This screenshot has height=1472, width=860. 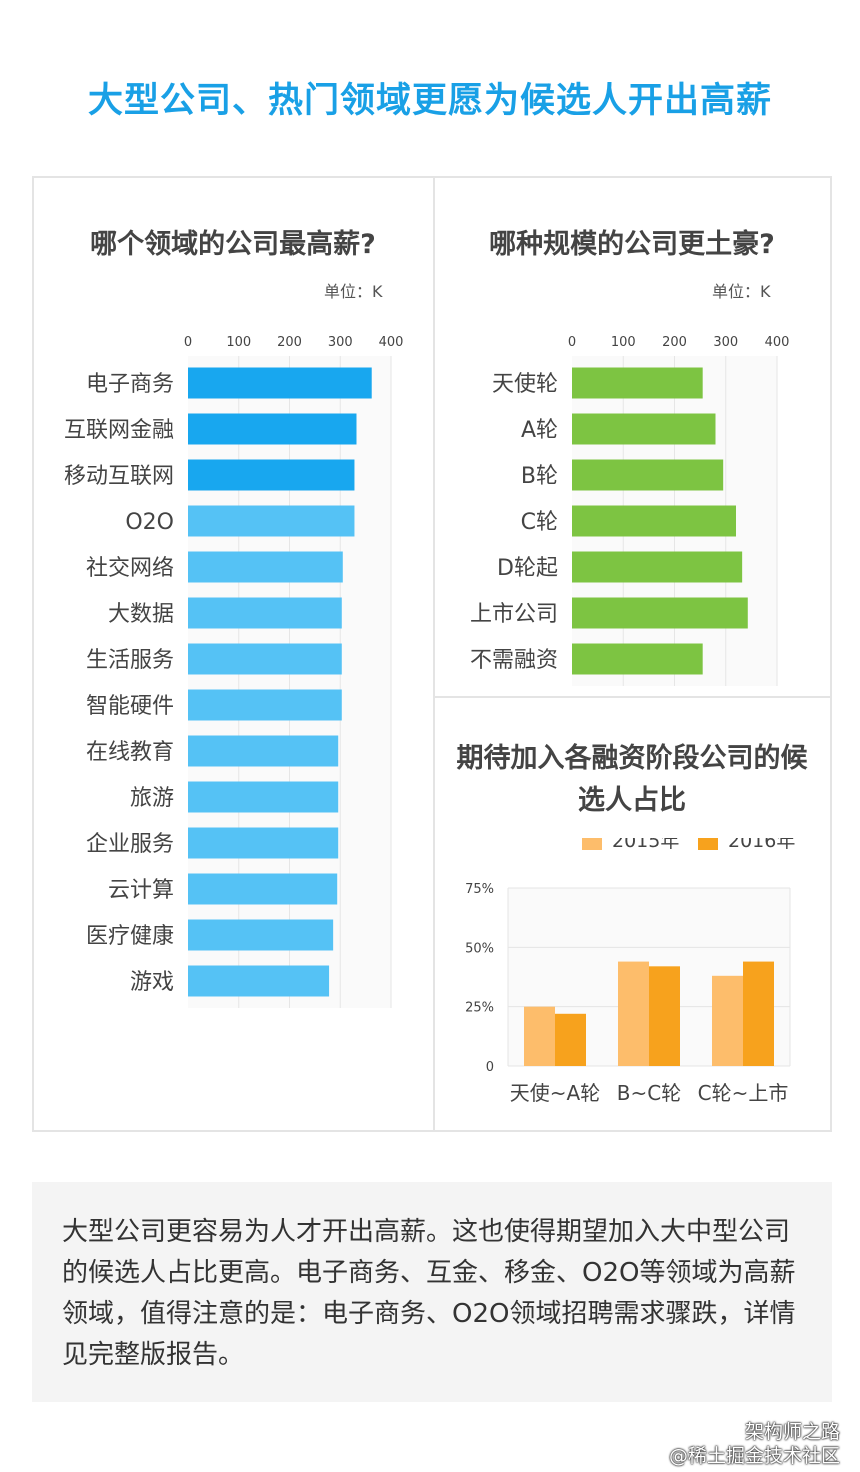 What do you see at coordinates (130, 660) in the screenshot?
I see `category-label: 生活服务` at bounding box center [130, 660].